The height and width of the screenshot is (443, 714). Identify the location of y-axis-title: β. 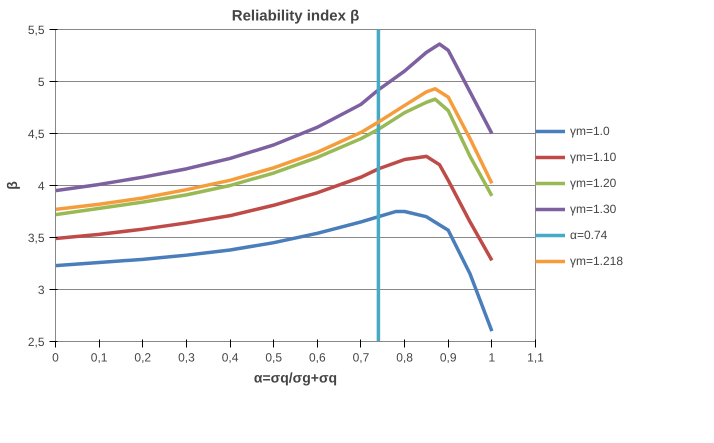
(12, 185).